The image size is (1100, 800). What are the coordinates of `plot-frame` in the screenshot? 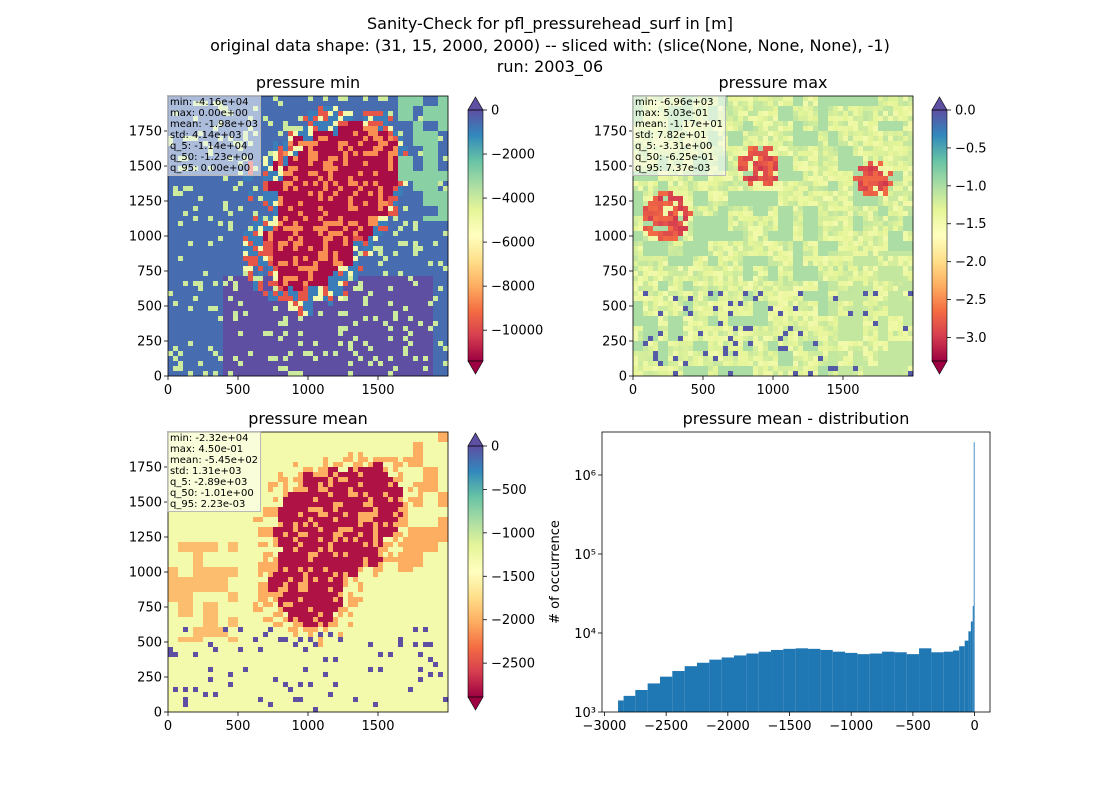 It's located at (796, 572).